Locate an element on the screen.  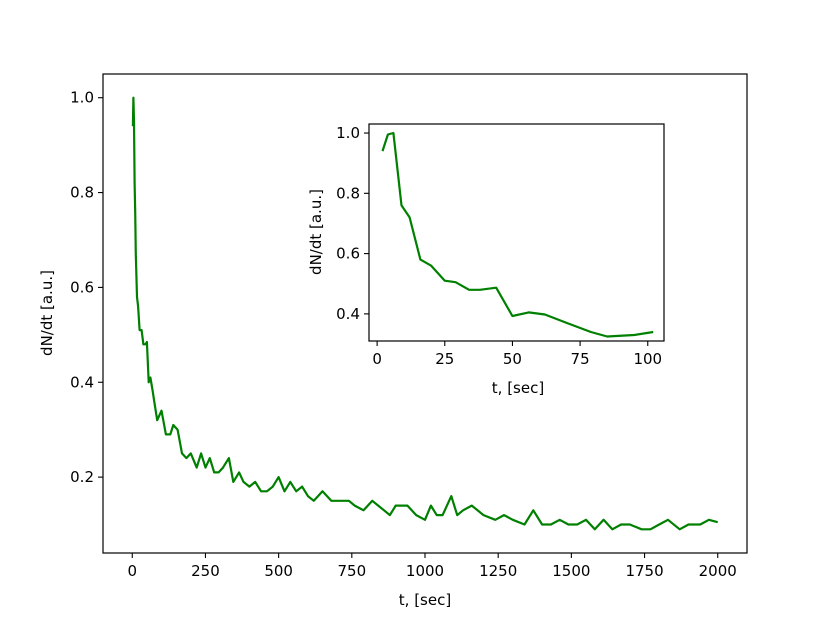
main-y-axis-label: dN/dt [a.u.] is located at coordinates (47, 313).